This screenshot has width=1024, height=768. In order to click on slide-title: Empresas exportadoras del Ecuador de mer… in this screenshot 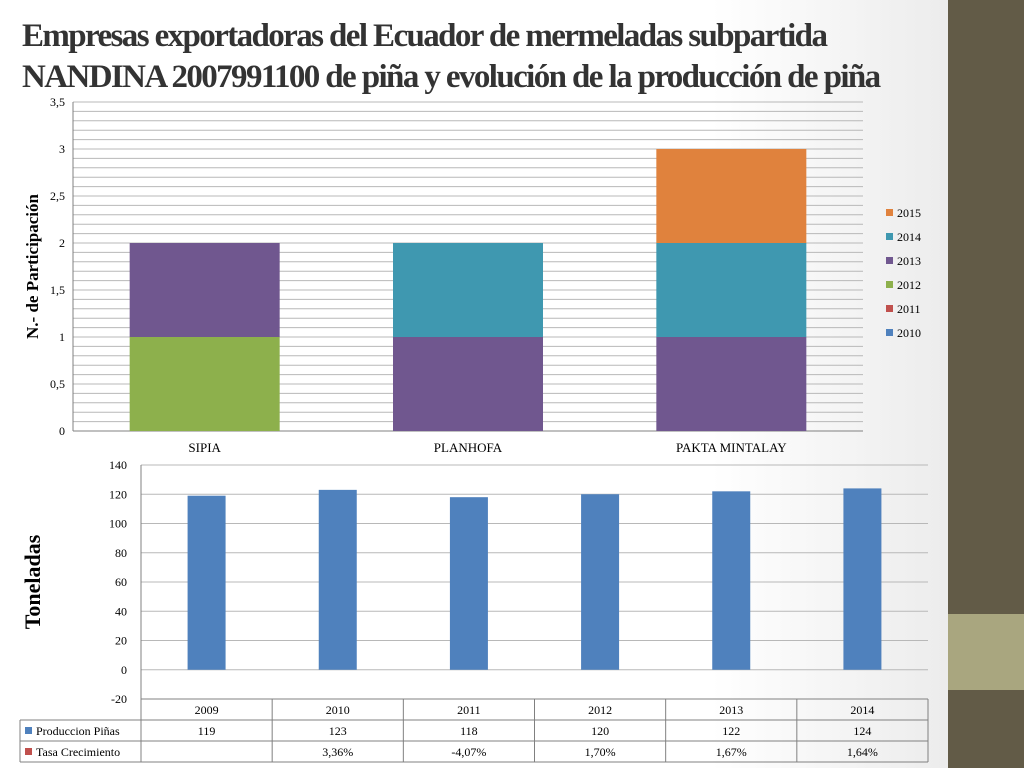, I will do `click(482, 57)`.